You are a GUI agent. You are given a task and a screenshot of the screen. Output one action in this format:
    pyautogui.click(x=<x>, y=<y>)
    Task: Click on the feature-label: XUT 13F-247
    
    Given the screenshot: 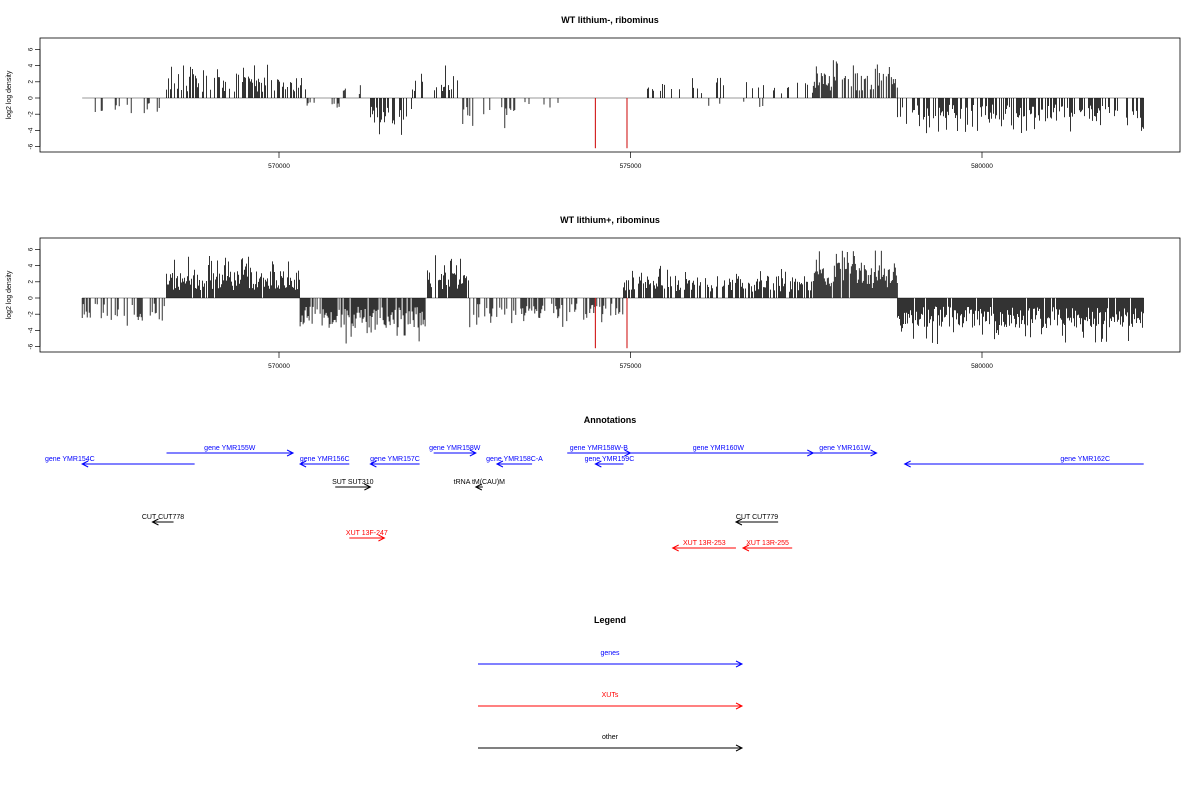 What is the action you would take?
    pyautogui.click(x=367, y=533)
    